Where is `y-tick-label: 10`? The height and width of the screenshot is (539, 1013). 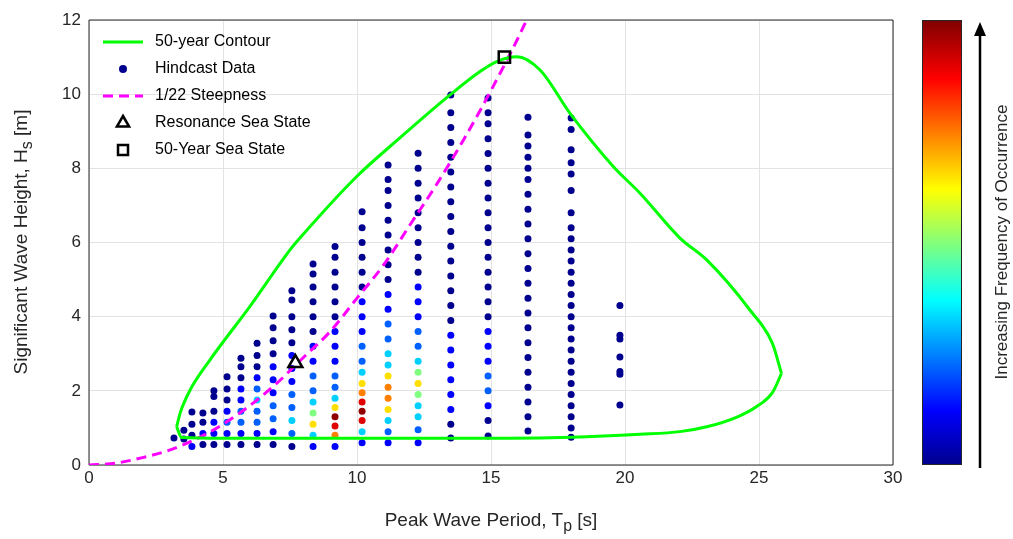
y-tick-label: 10 is located at coordinates (71, 93).